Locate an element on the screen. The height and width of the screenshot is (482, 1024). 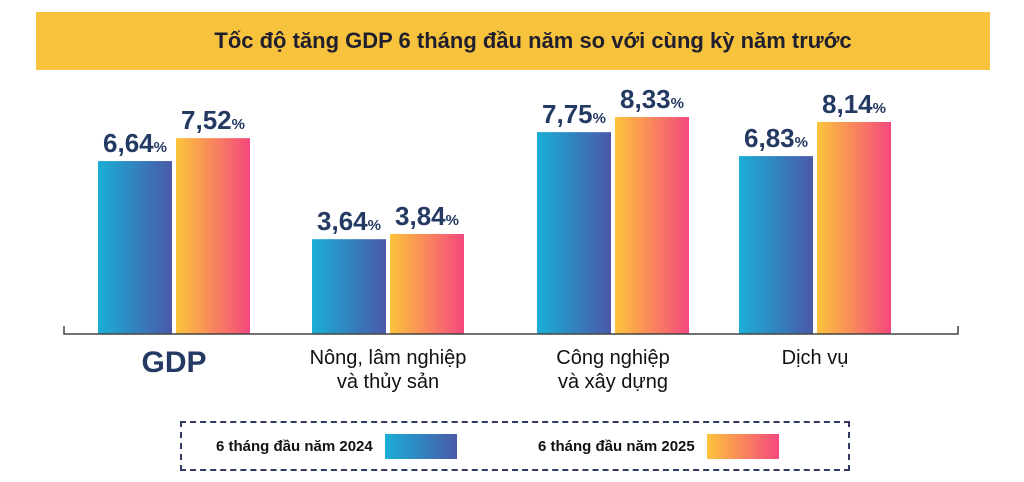
x-axis-line is located at coordinates (511, 330).